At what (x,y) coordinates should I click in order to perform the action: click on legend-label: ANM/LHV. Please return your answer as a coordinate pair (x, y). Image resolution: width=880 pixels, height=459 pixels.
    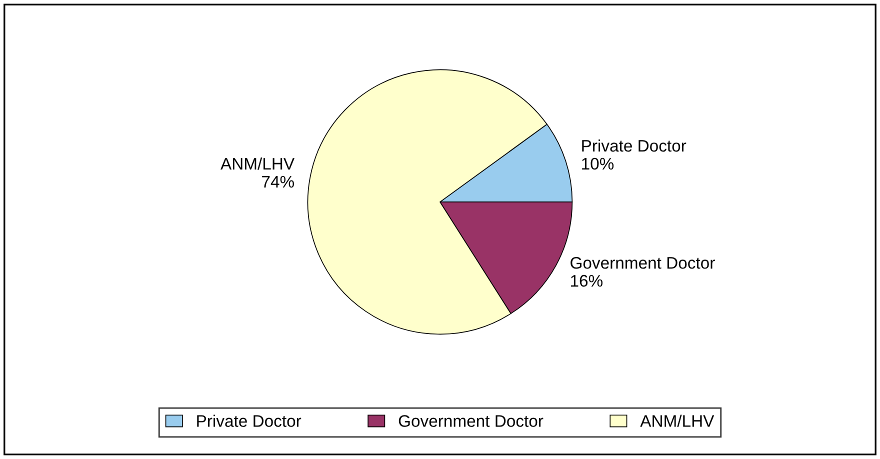
    Looking at the image, I should click on (677, 420).